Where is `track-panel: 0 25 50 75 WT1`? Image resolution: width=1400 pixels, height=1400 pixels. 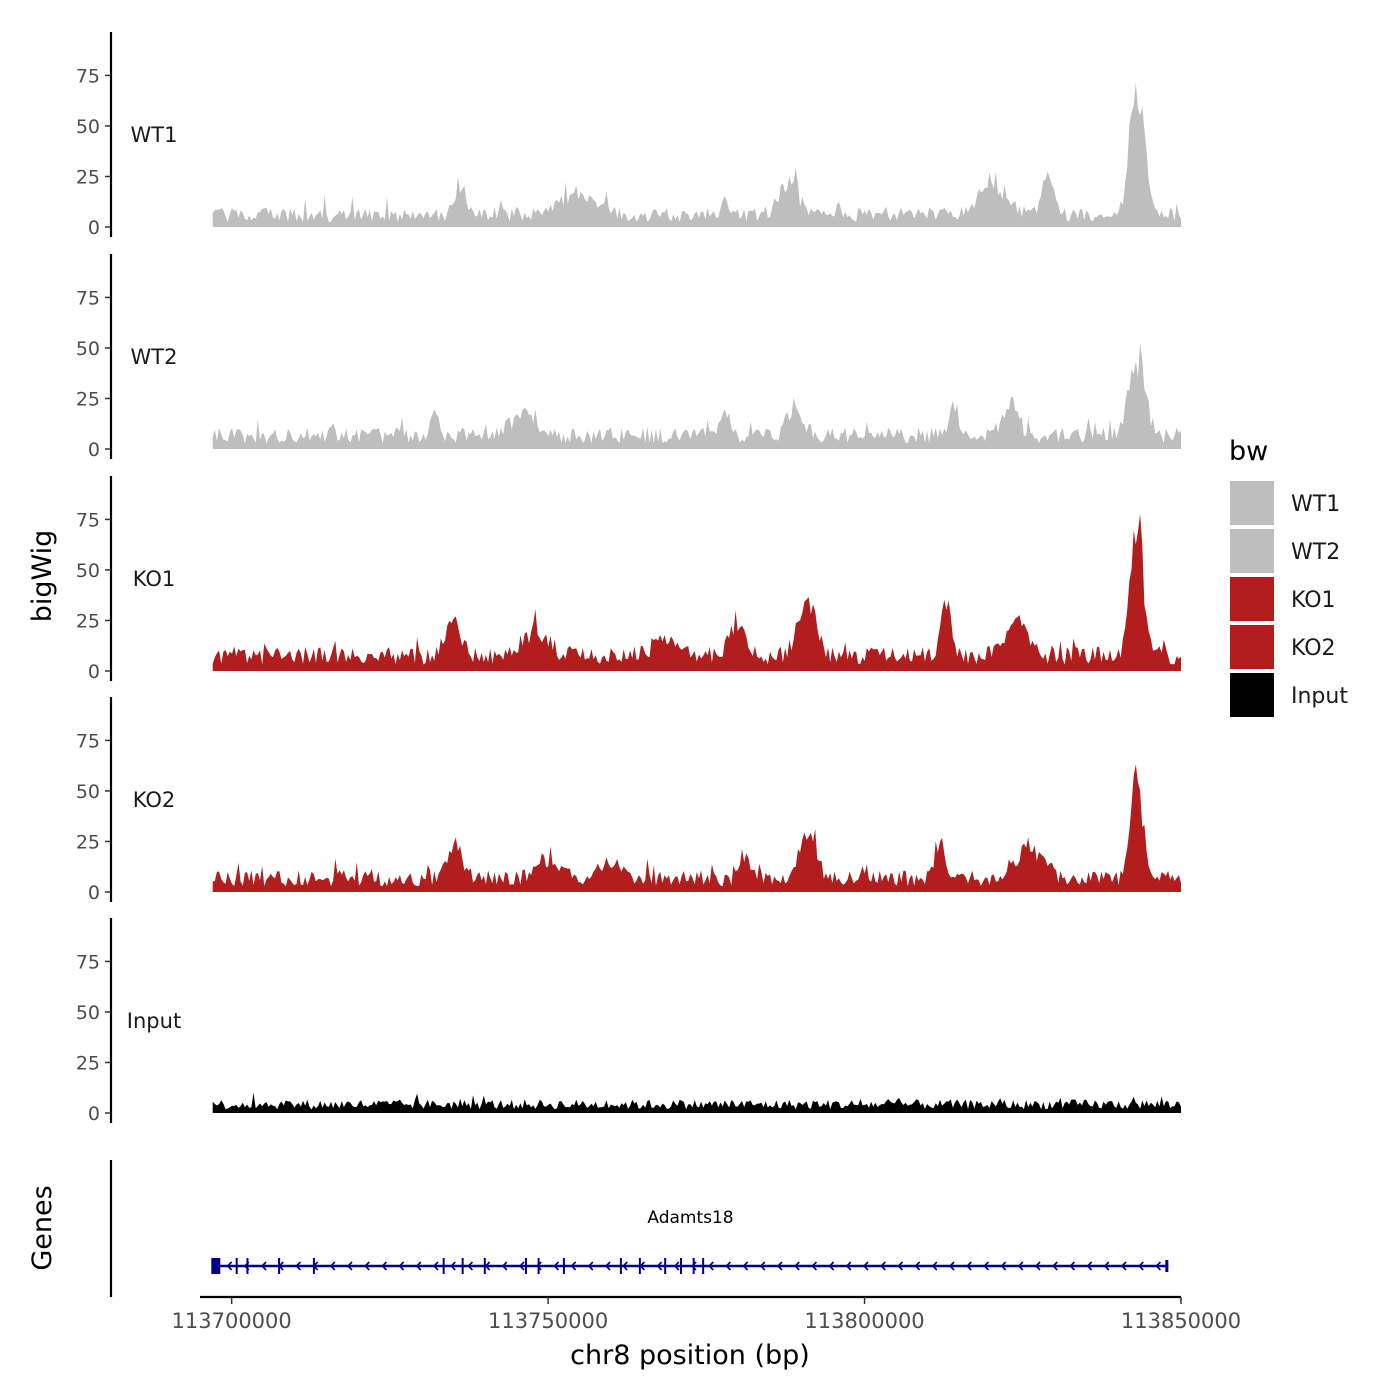 track-panel: 0 25 50 75 WT1 is located at coordinates (628, 135).